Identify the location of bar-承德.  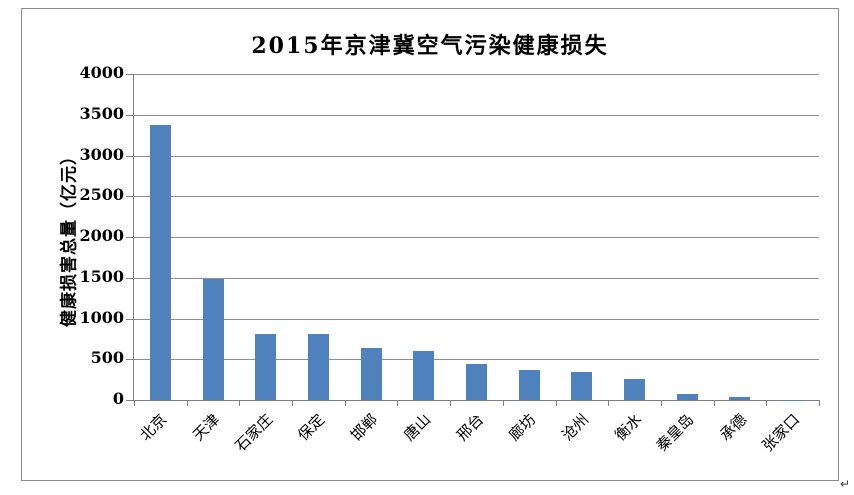
(739, 398).